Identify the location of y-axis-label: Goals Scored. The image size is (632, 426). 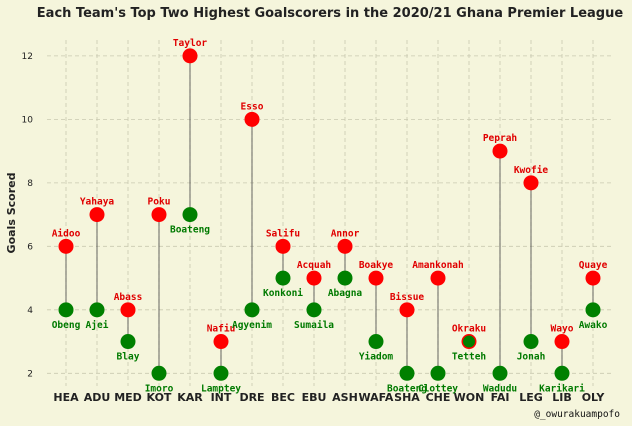
(11, 213).